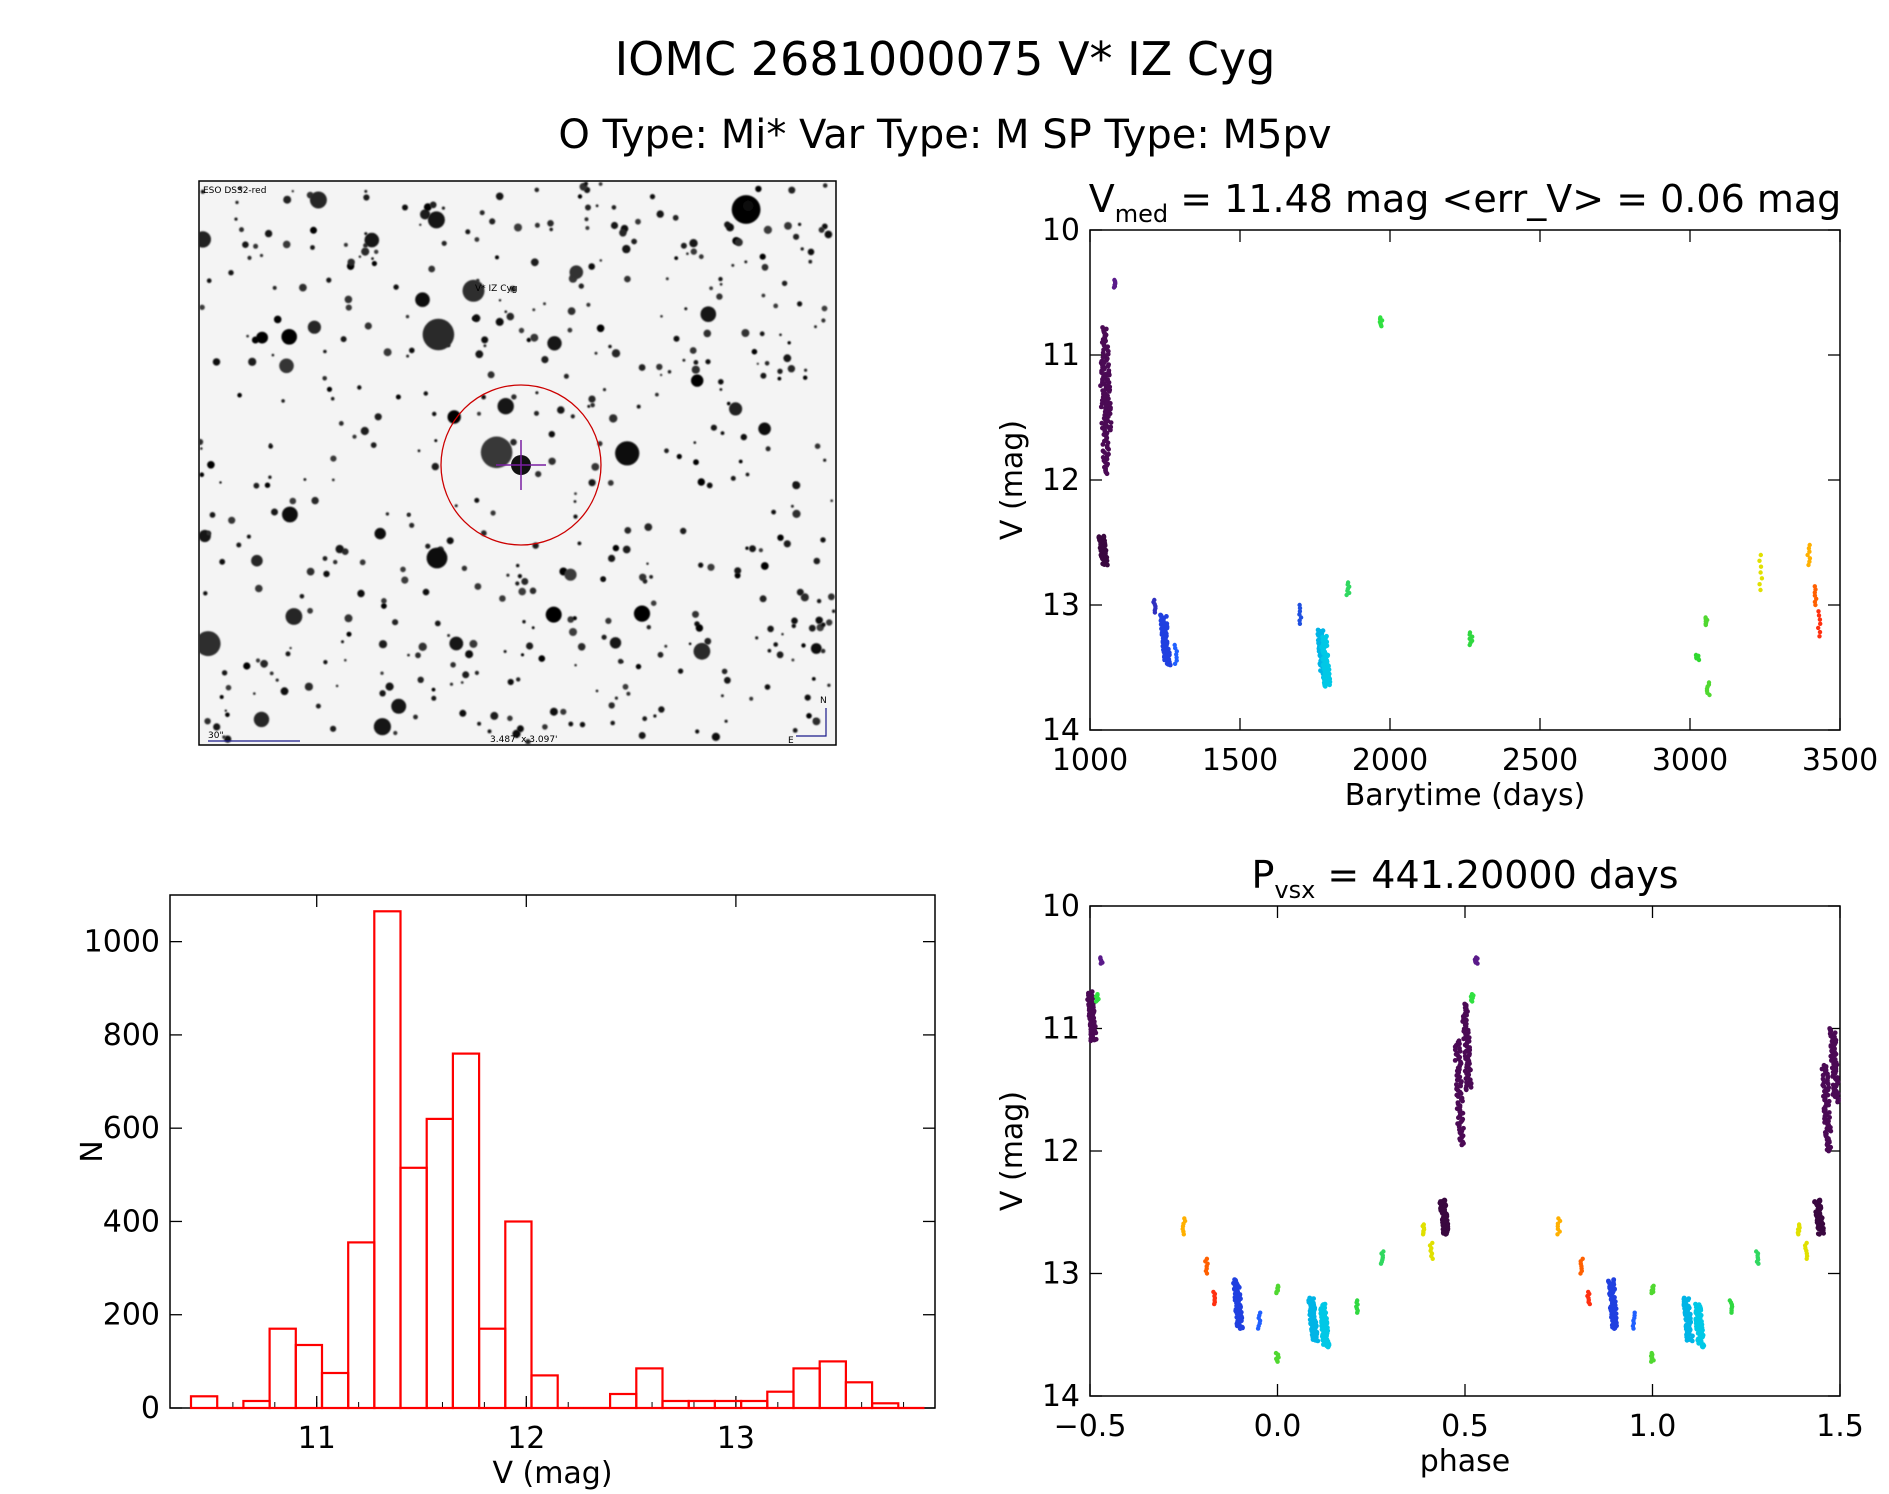 The image size is (1889, 1494). What do you see at coordinates (1061, 906) in the screenshot?
I see `y-tick-label: 10` at bounding box center [1061, 906].